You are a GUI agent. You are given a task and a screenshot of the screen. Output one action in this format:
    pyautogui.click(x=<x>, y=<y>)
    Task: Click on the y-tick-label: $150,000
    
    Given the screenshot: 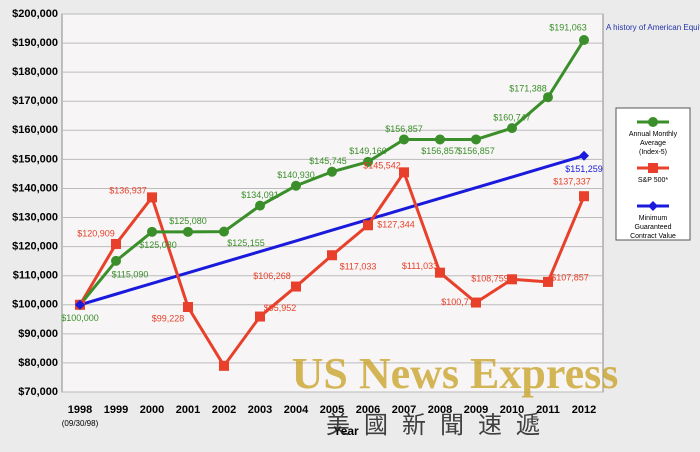 What is the action you would take?
    pyautogui.click(x=35, y=159)
    